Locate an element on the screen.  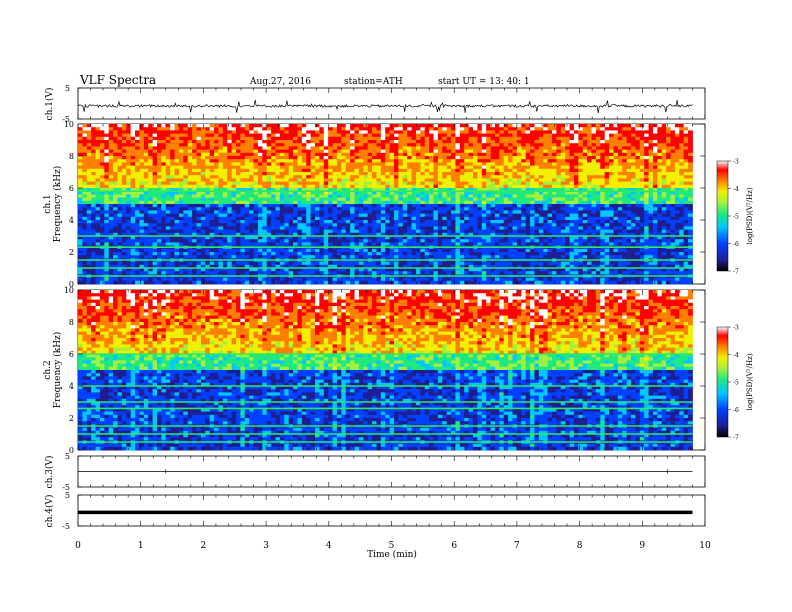
x-tick-label: 5 is located at coordinates (392, 546).